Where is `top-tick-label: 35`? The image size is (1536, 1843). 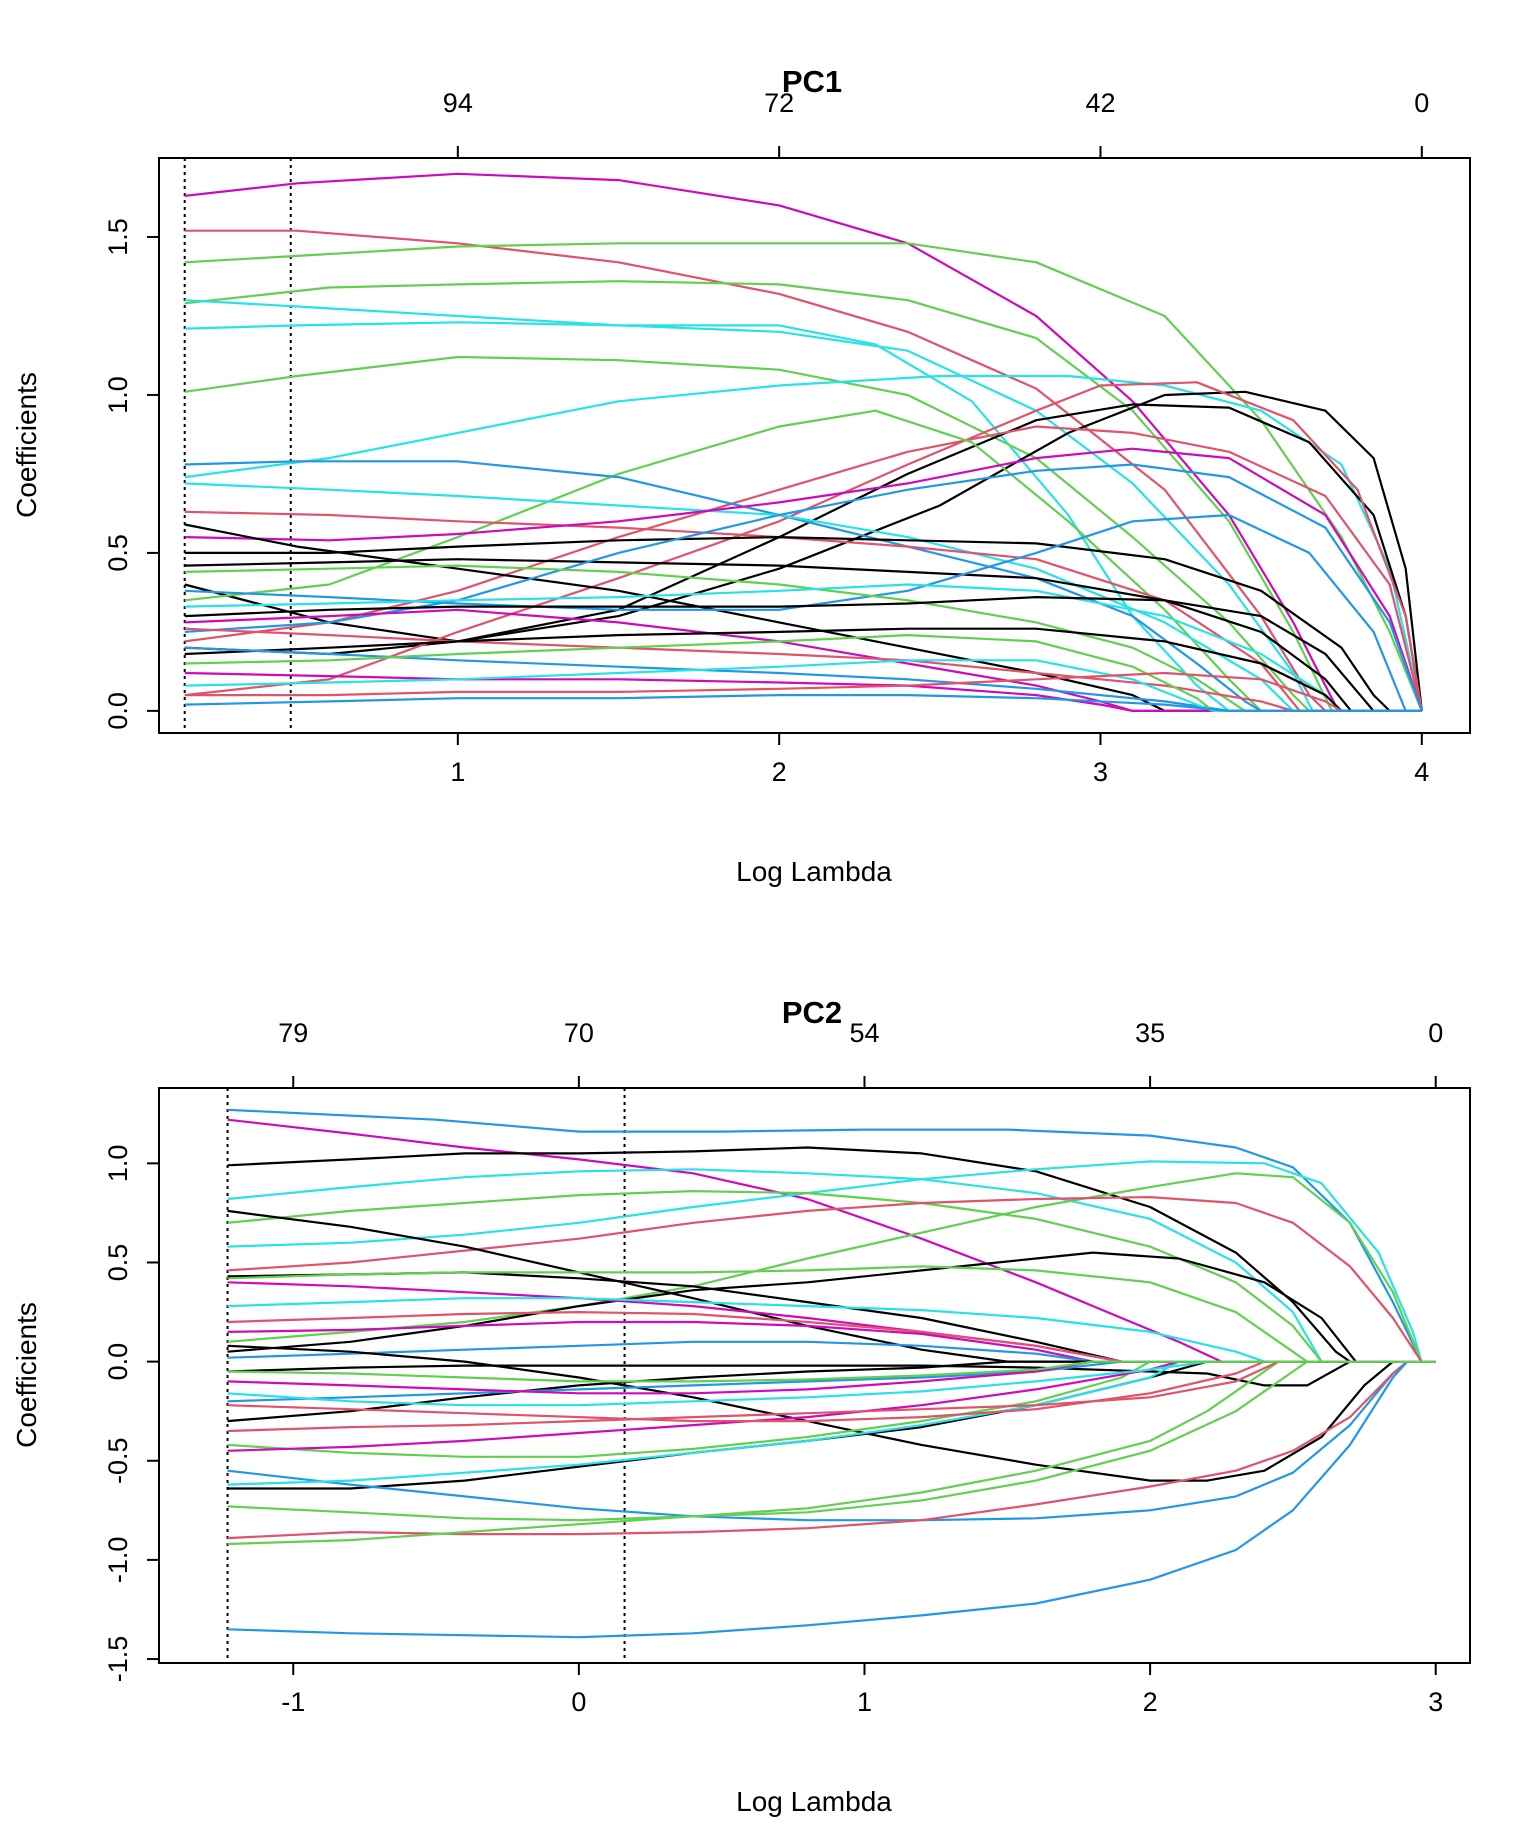 top-tick-label: 35 is located at coordinates (1150, 1033).